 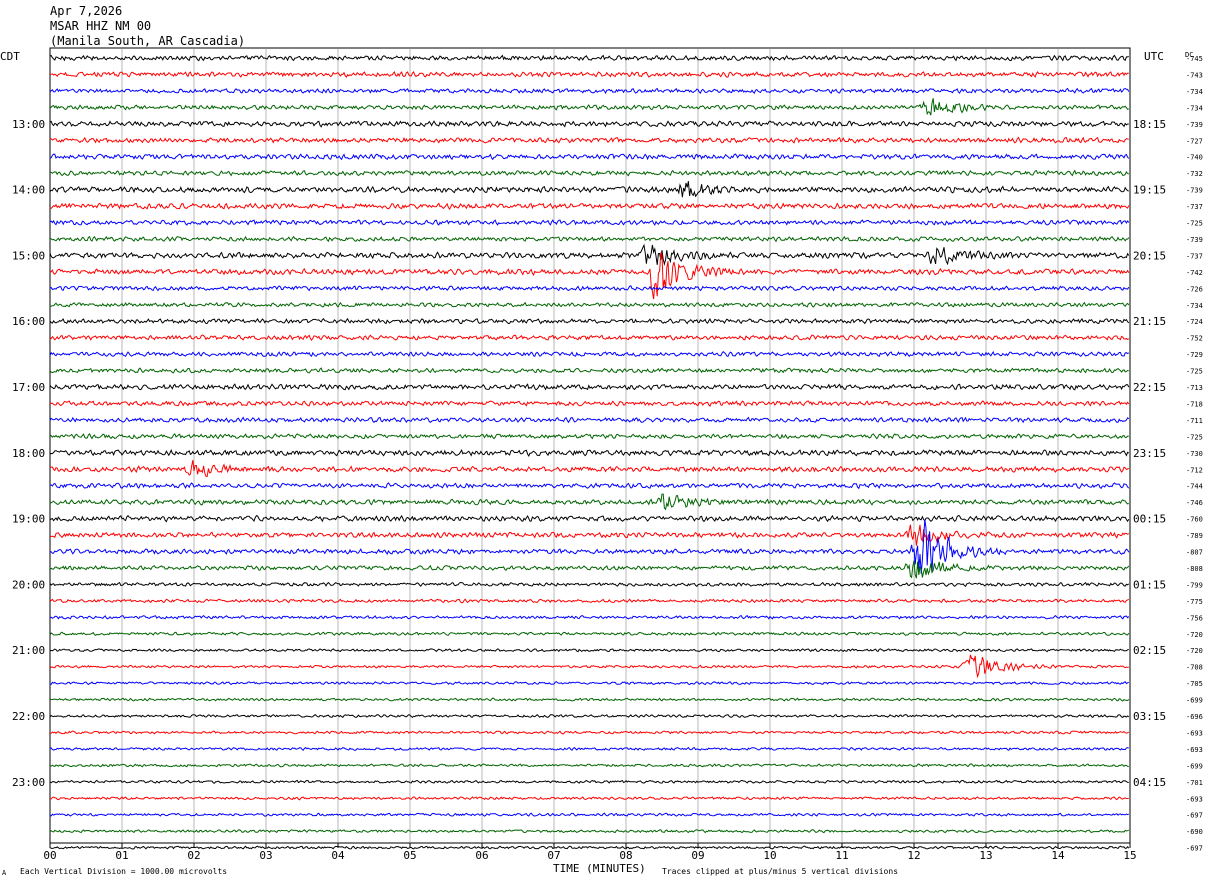 What do you see at coordinates (28, 716) in the screenshot?
I see `cdt-hour-label: 22:00` at bounding box center [28, 716].